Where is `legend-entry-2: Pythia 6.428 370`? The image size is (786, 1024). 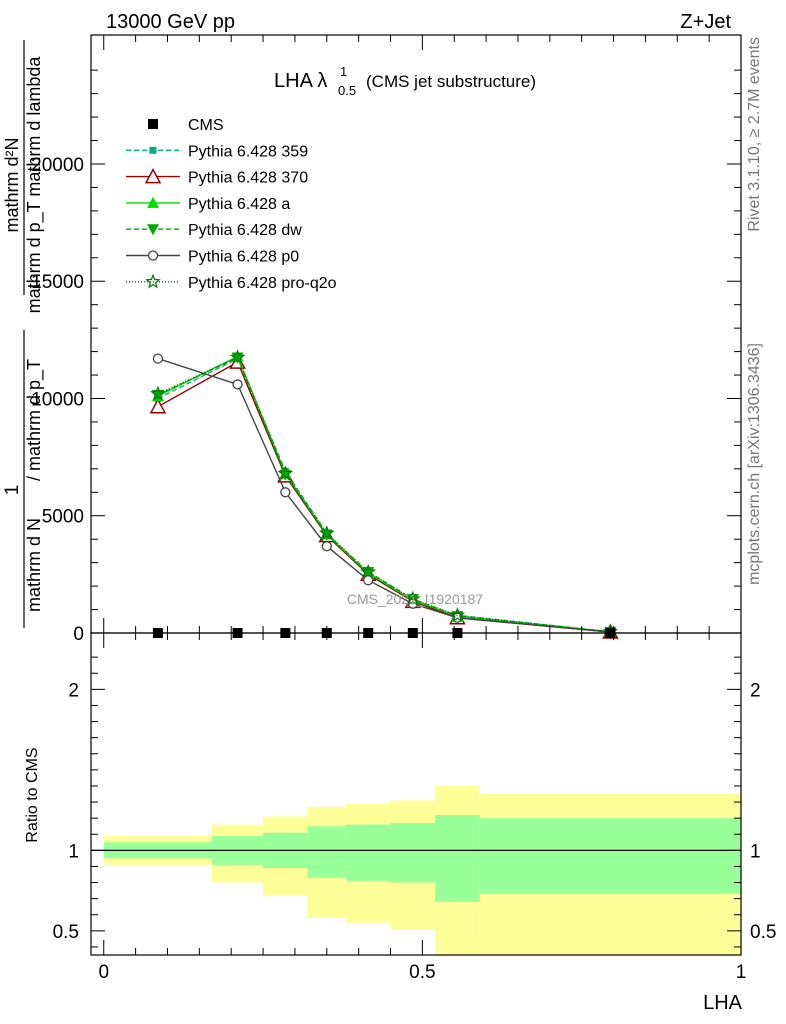
legend-entry-2: Pythia 6.428 370 is located at coordinates (217, 177).